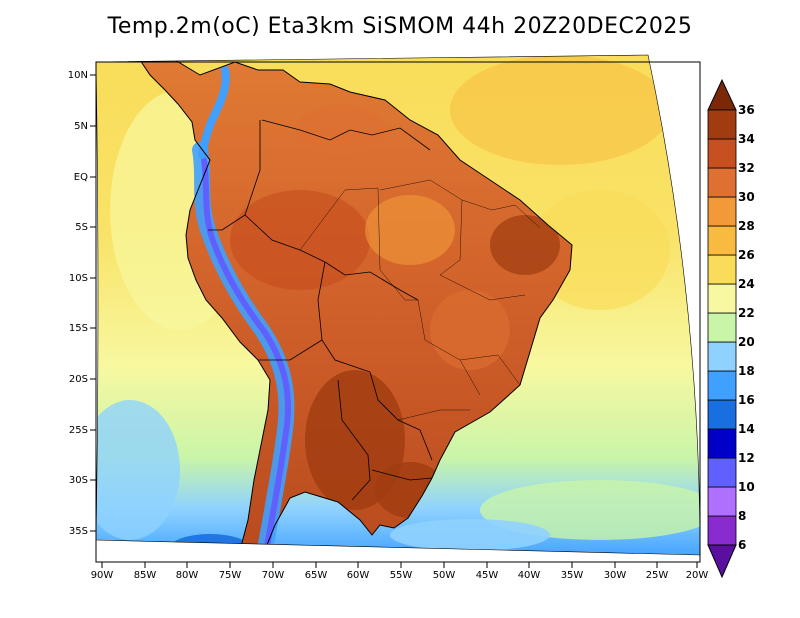 This screenshot has height=618, width=800. What do you see at coordinates (230, 575) in the screenshot?
I see `lon-tick-label: 75W` at bounding box center [230, 575].